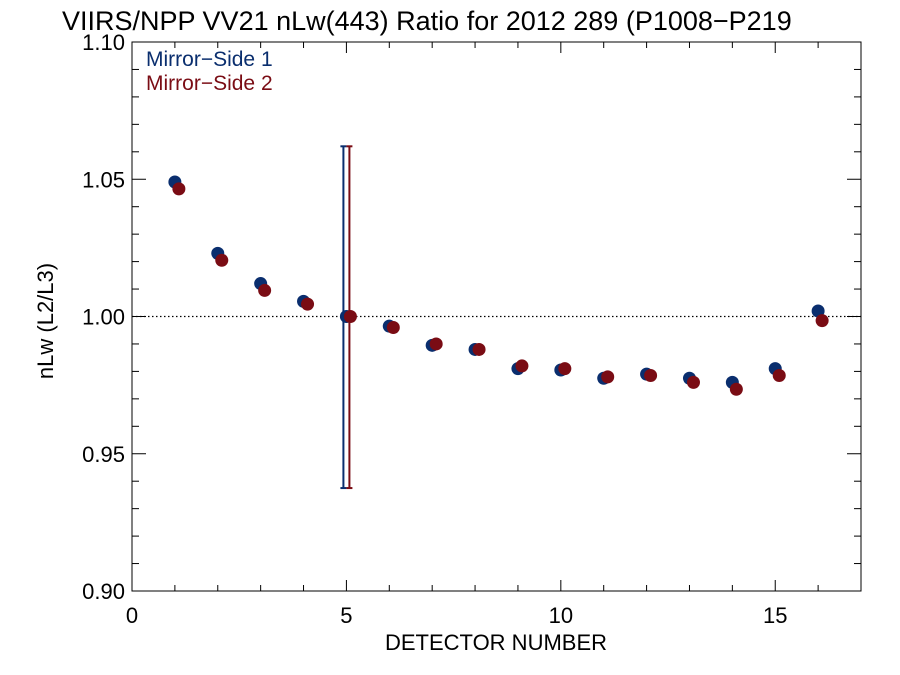 This screenshot has height=675, width=900. I want to click on y-tick-label: 1.10, so click(103, 42).